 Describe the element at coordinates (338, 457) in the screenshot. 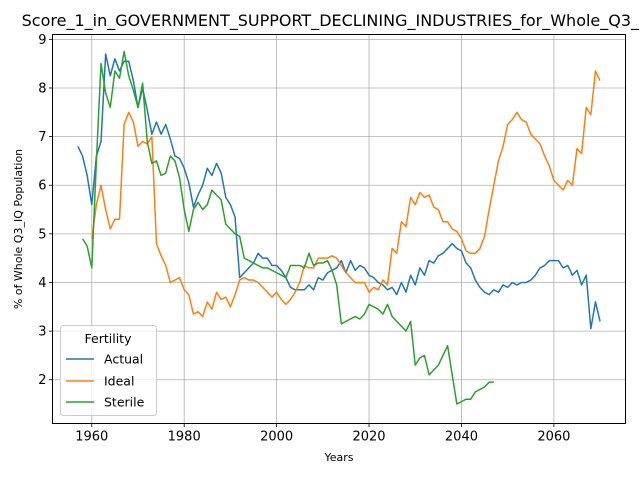

I see `x-axis-label: Years` at that location.